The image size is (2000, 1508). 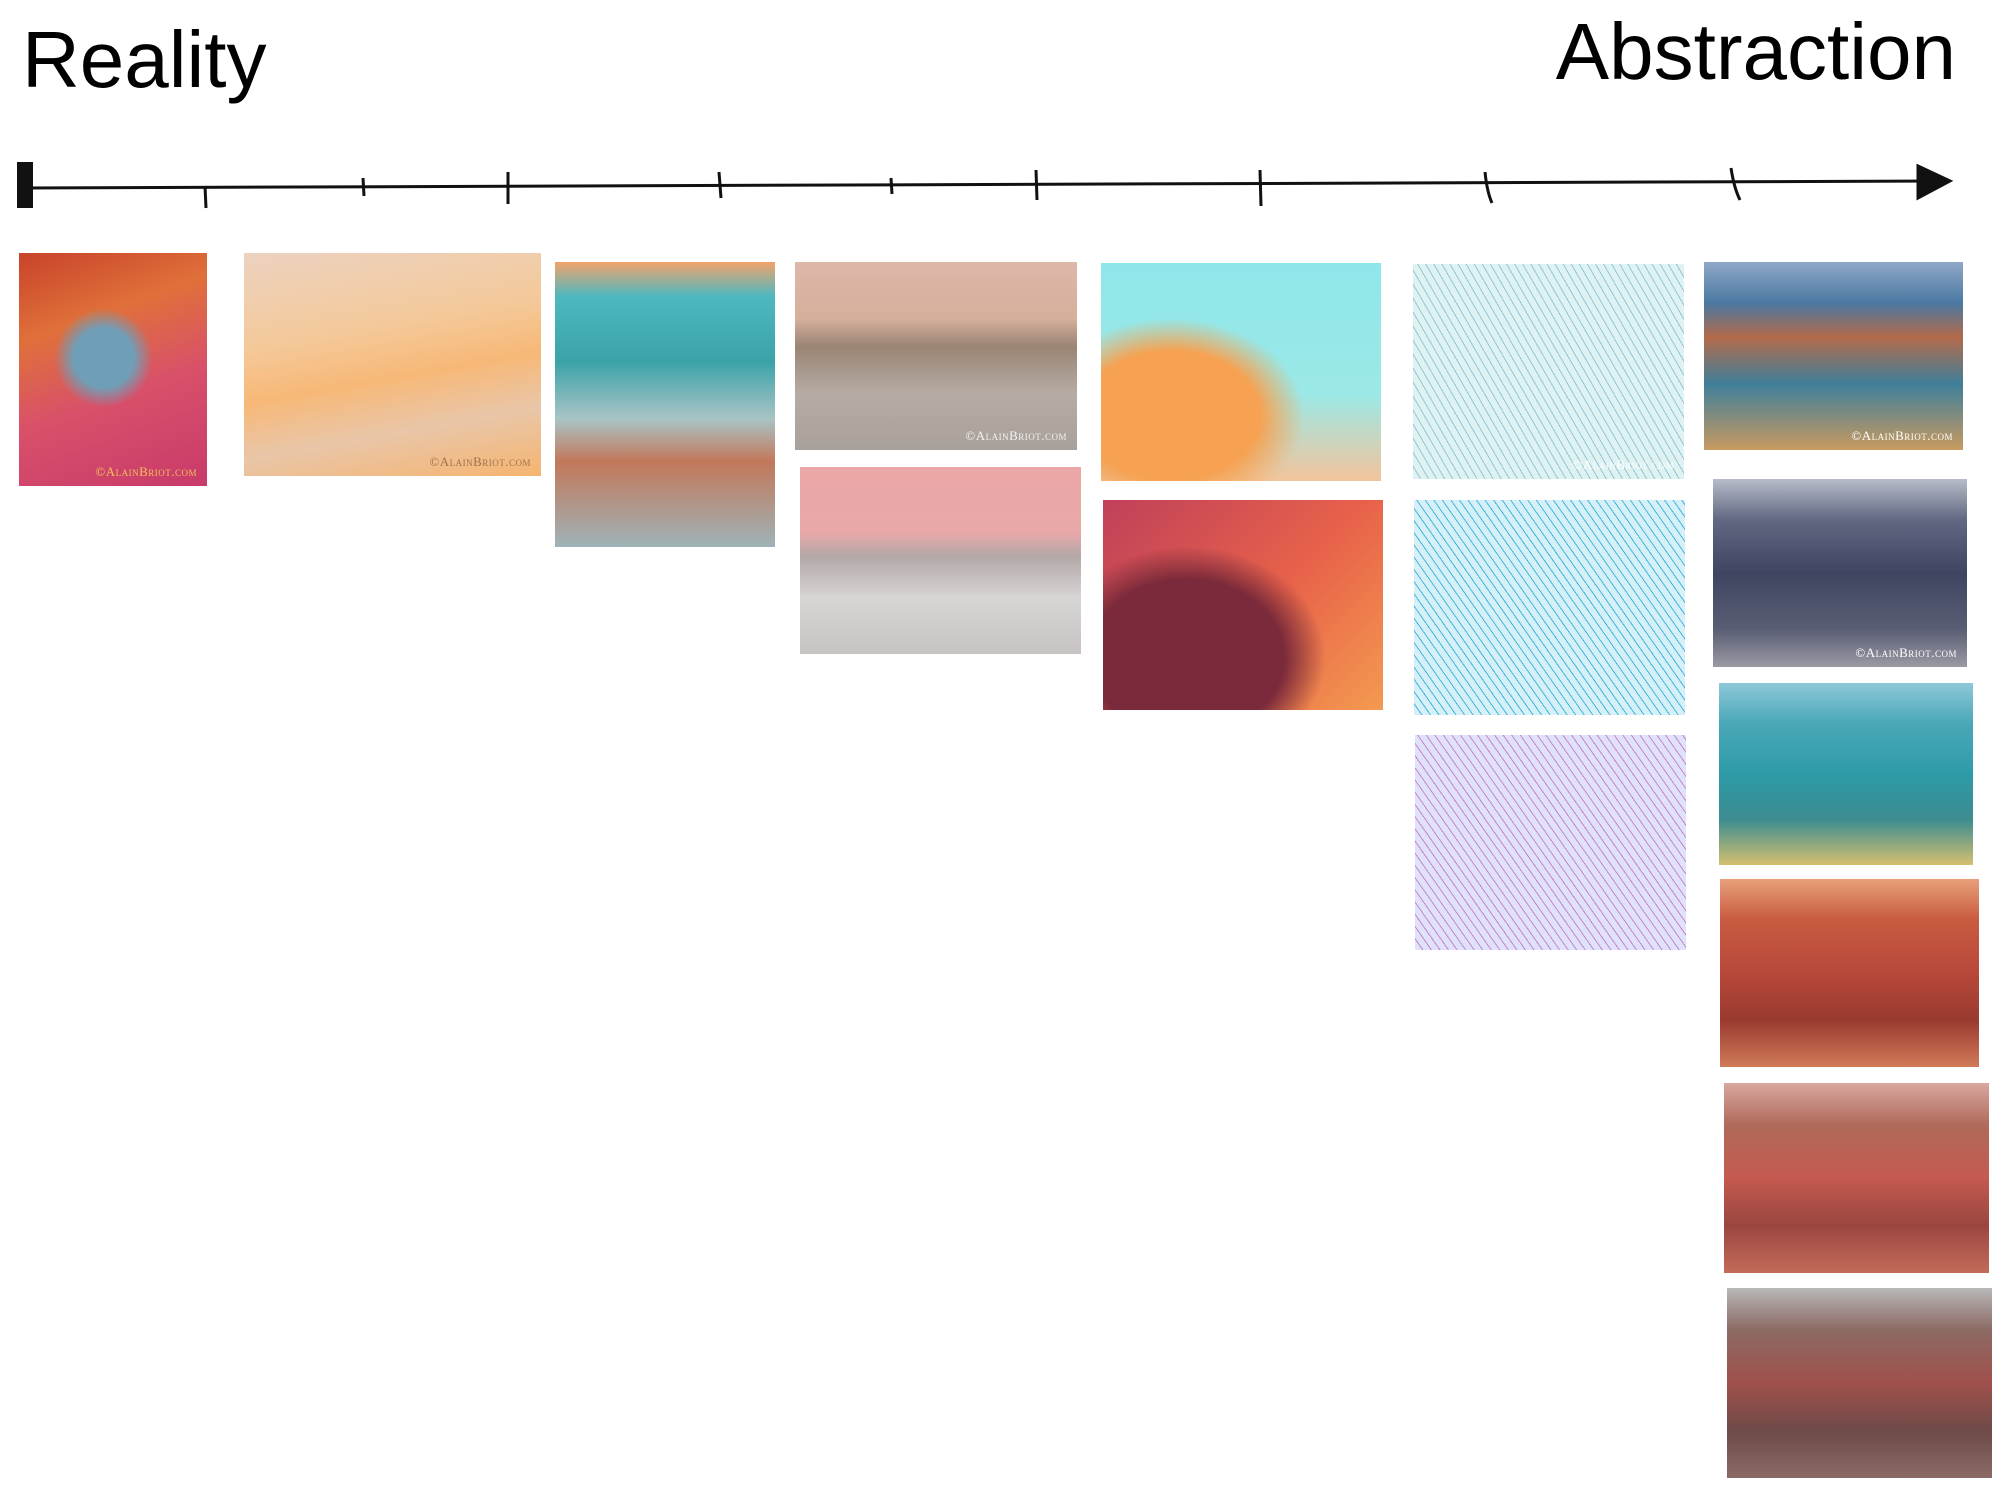 I want to click on axis-start, so click(x=25, y=185).